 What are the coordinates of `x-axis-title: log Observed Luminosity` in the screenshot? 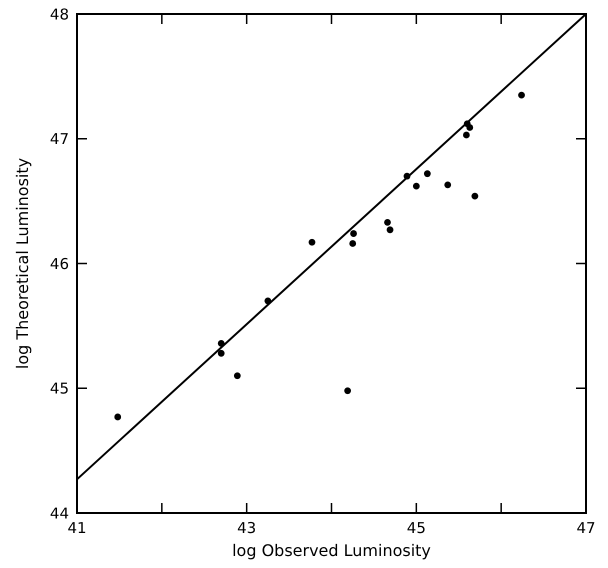 It's located at (331, 550).